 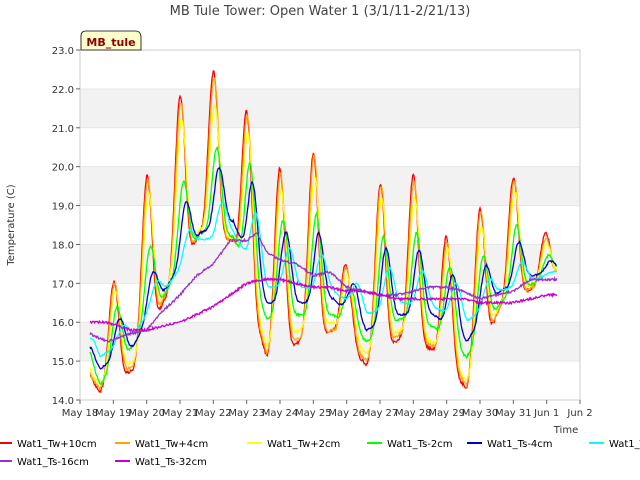 What do you see at coordinates (63, 245) in the screenshot?
I see `y-tick-label: 18.0` at bounding box center [63, 245].